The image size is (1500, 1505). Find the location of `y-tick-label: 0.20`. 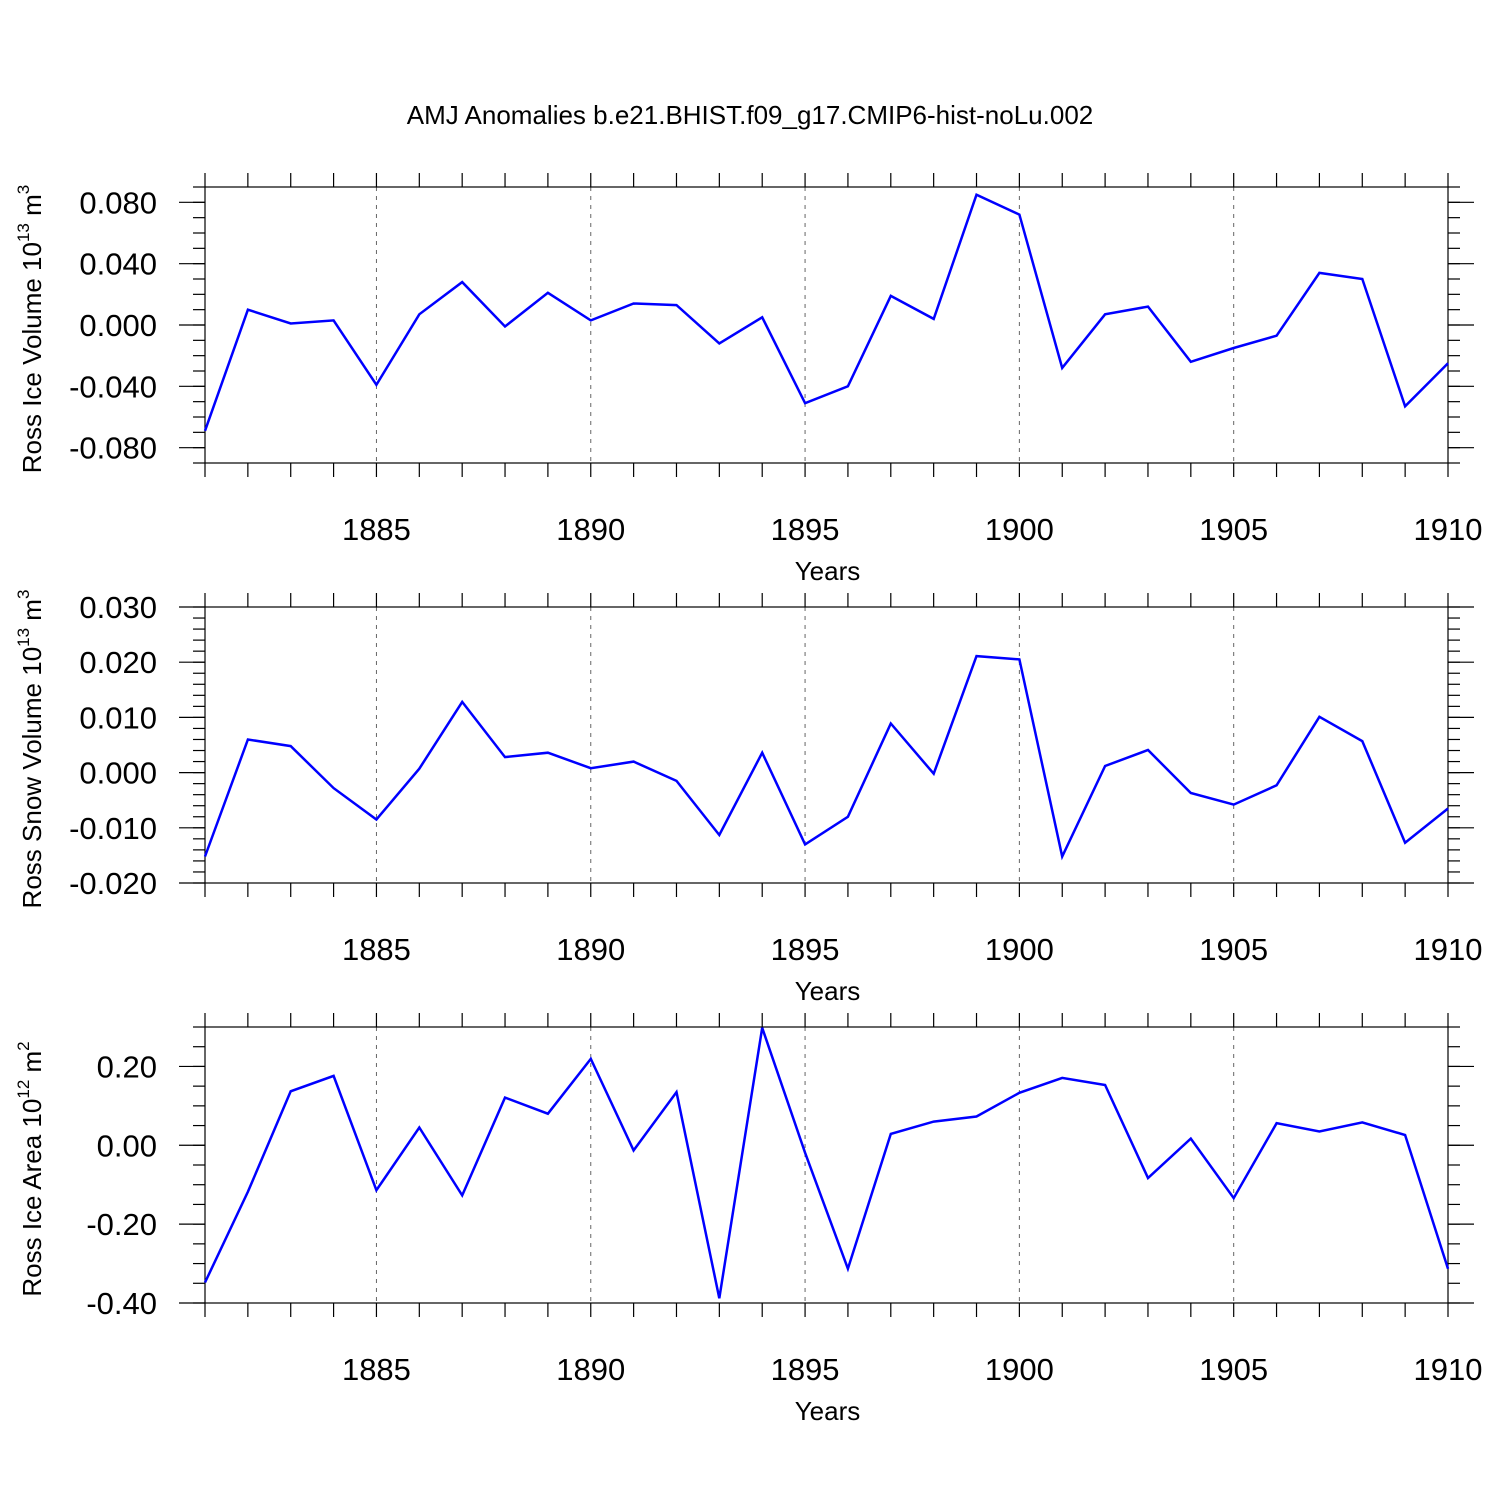

y-tick-label: 0.20 is located at coordinates (127, 1066).